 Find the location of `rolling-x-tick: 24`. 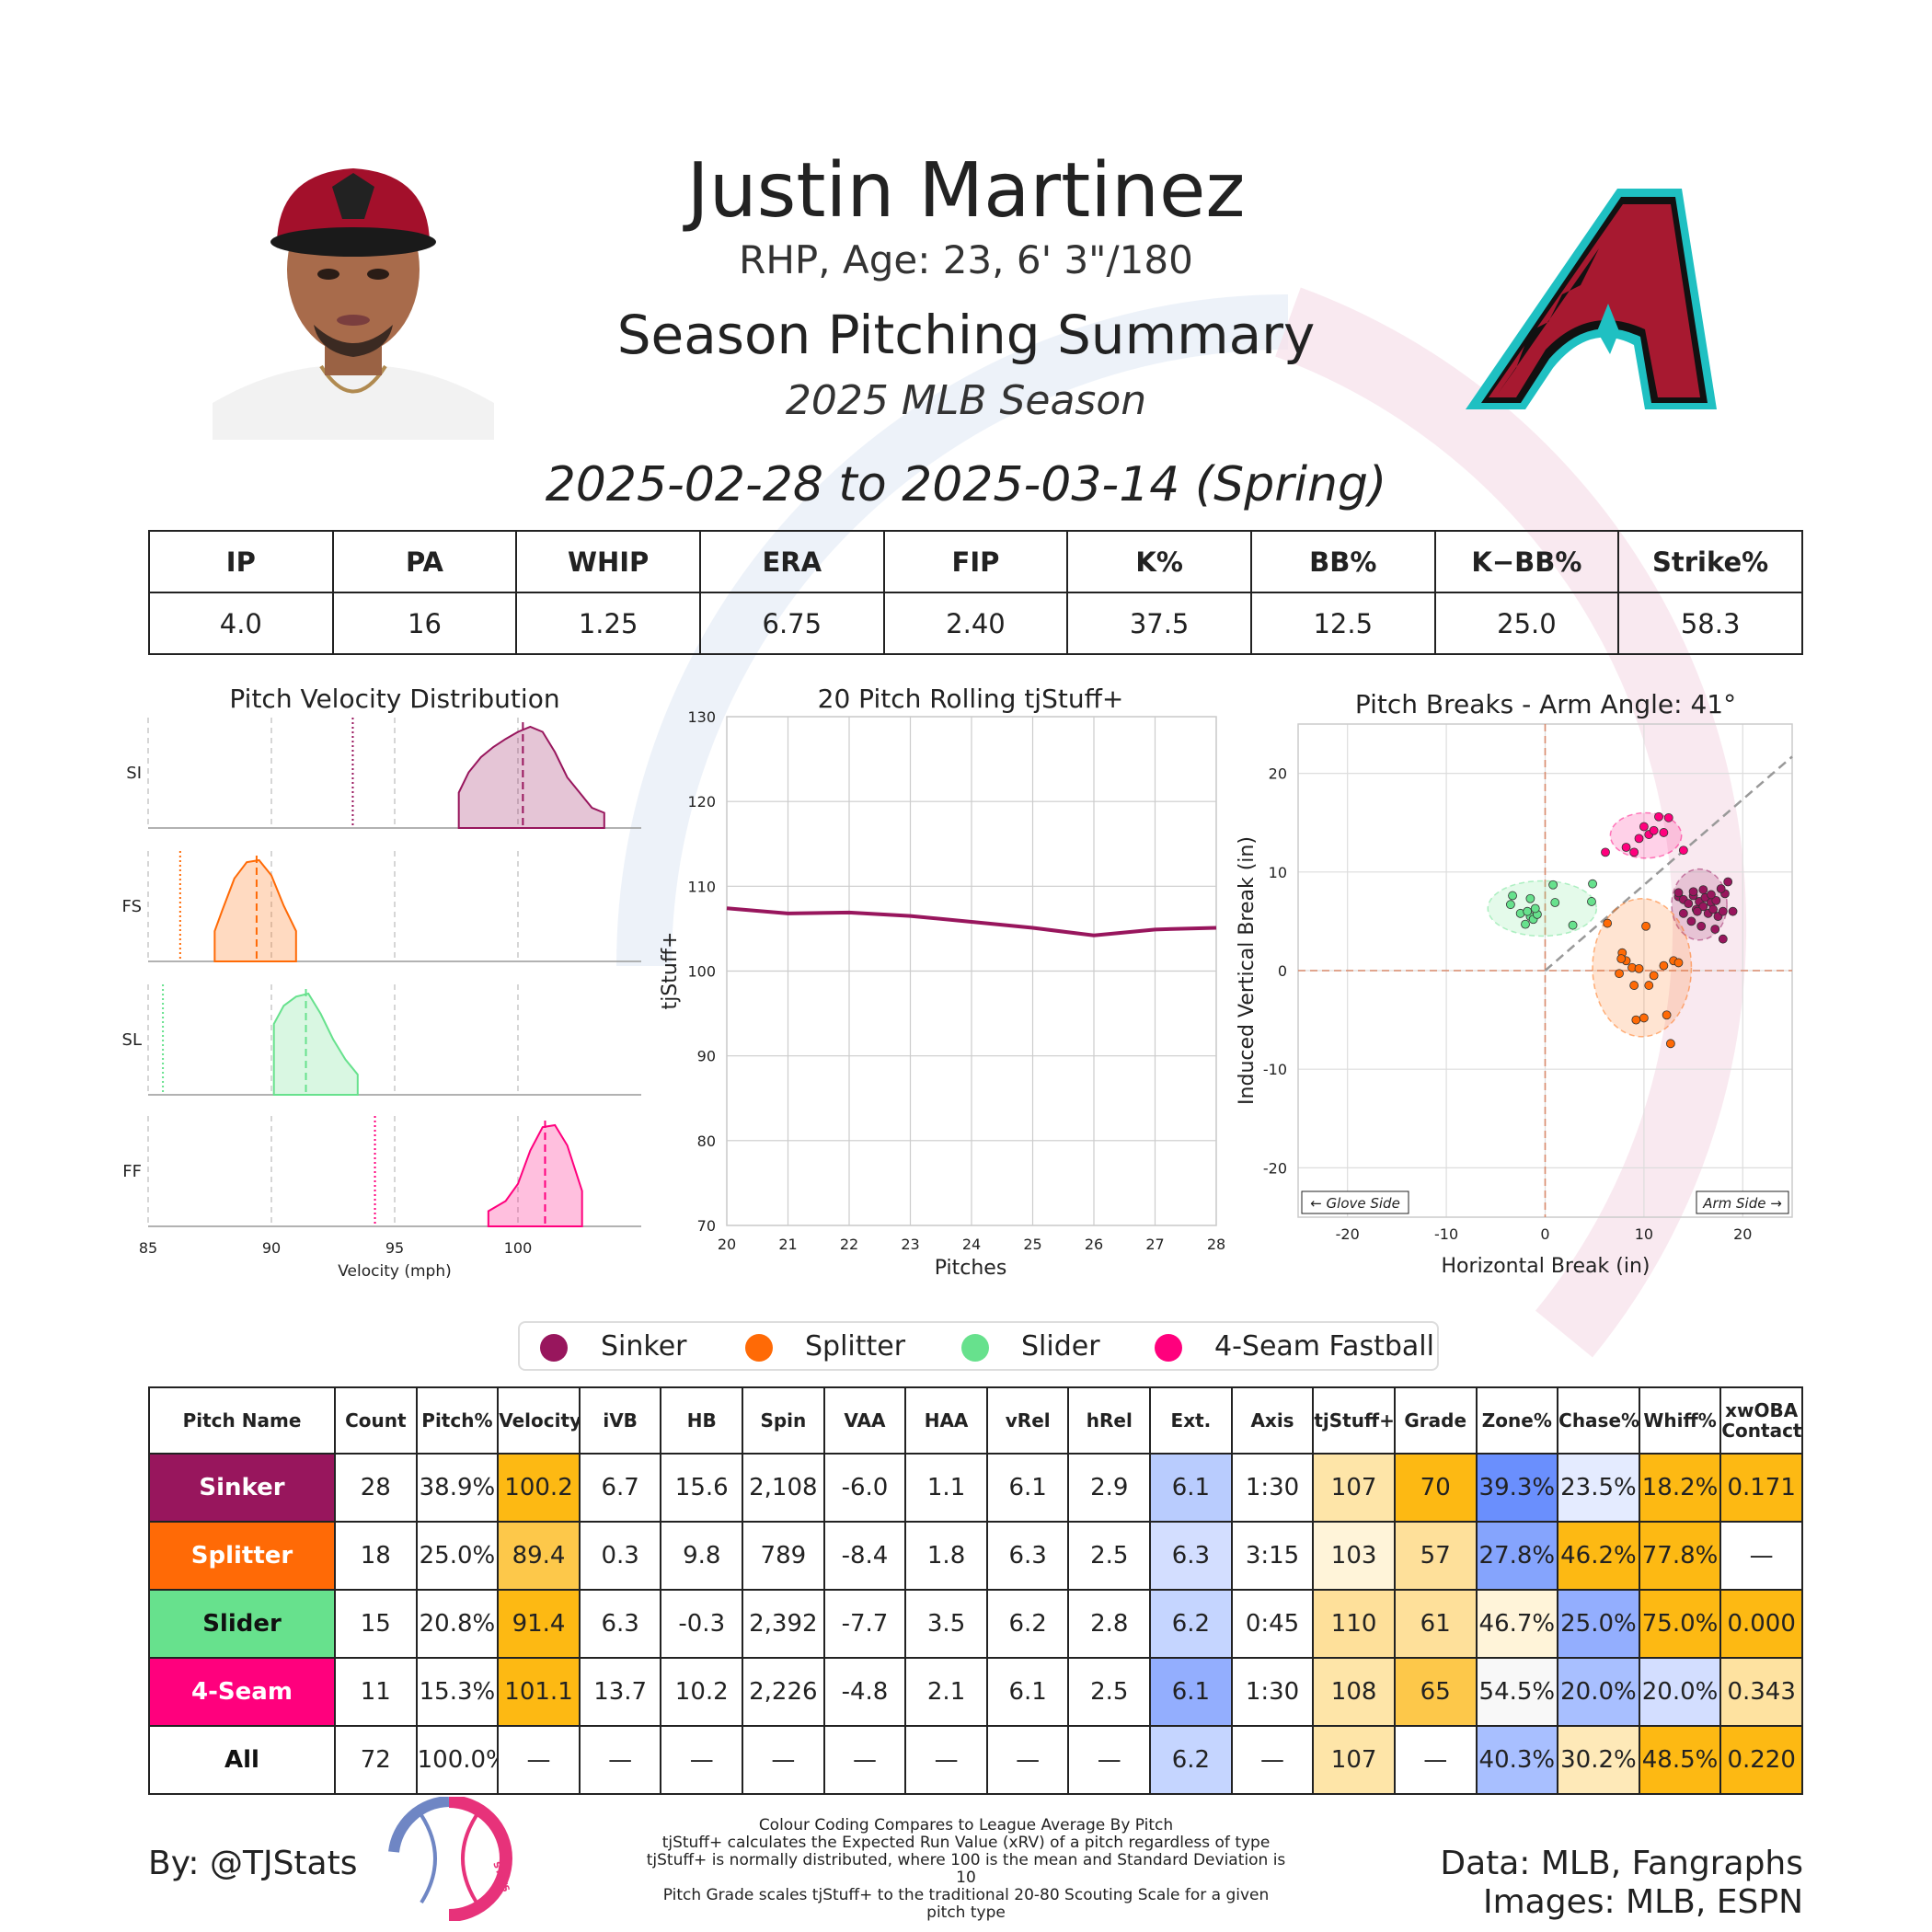

rolling-x-tick: 24 is located at coordinates (972, 1244).